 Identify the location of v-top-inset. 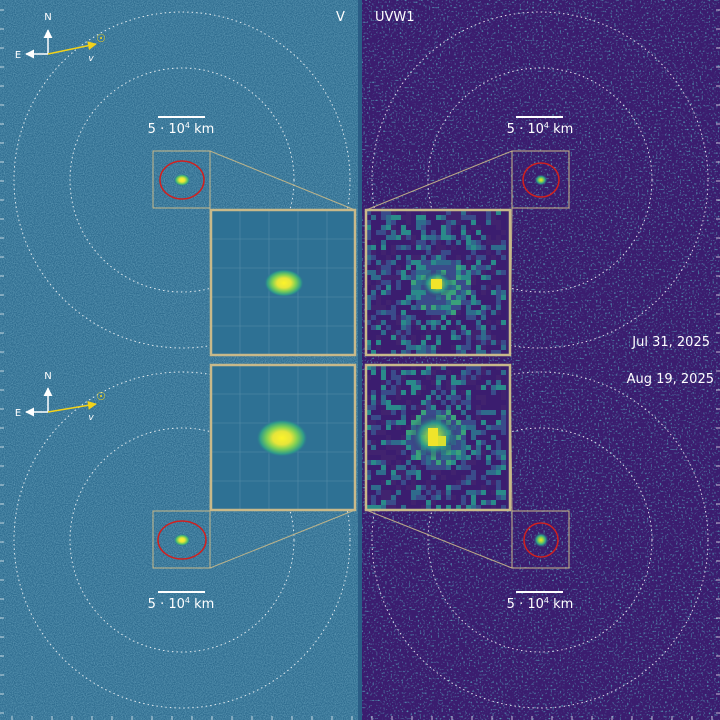
(283, 282).